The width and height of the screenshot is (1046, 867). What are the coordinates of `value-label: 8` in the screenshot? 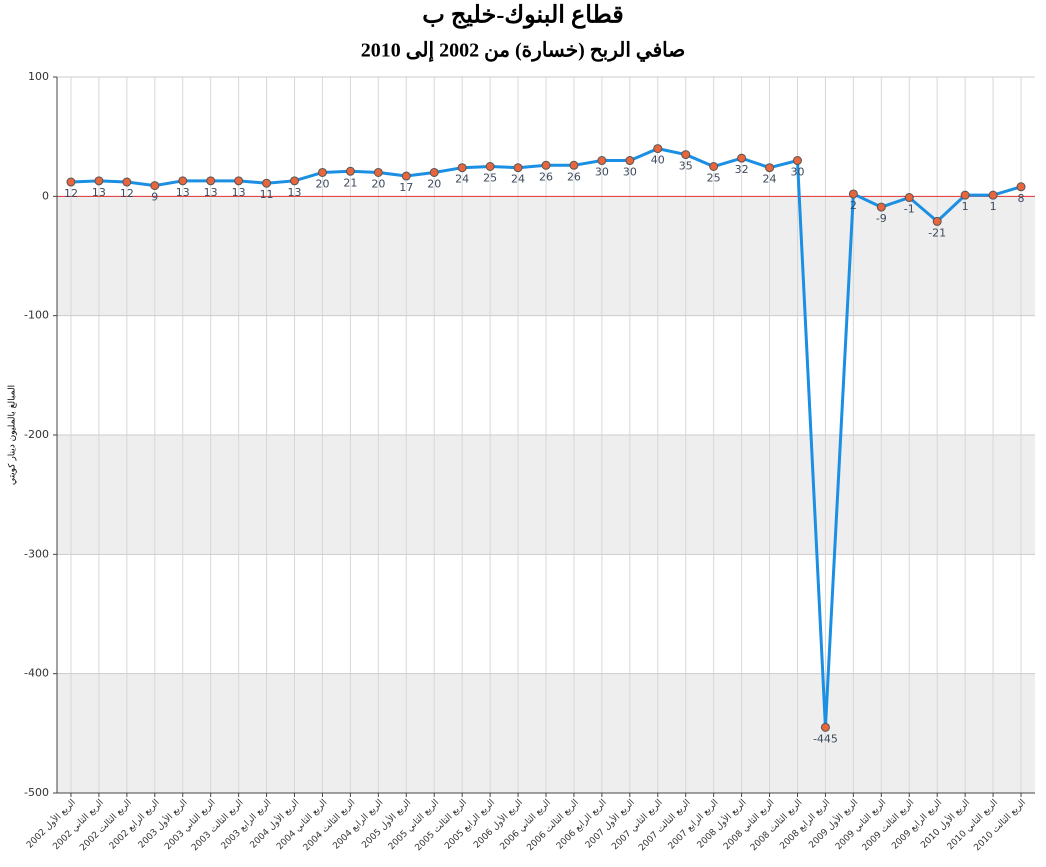 It's located at (1021, 198).